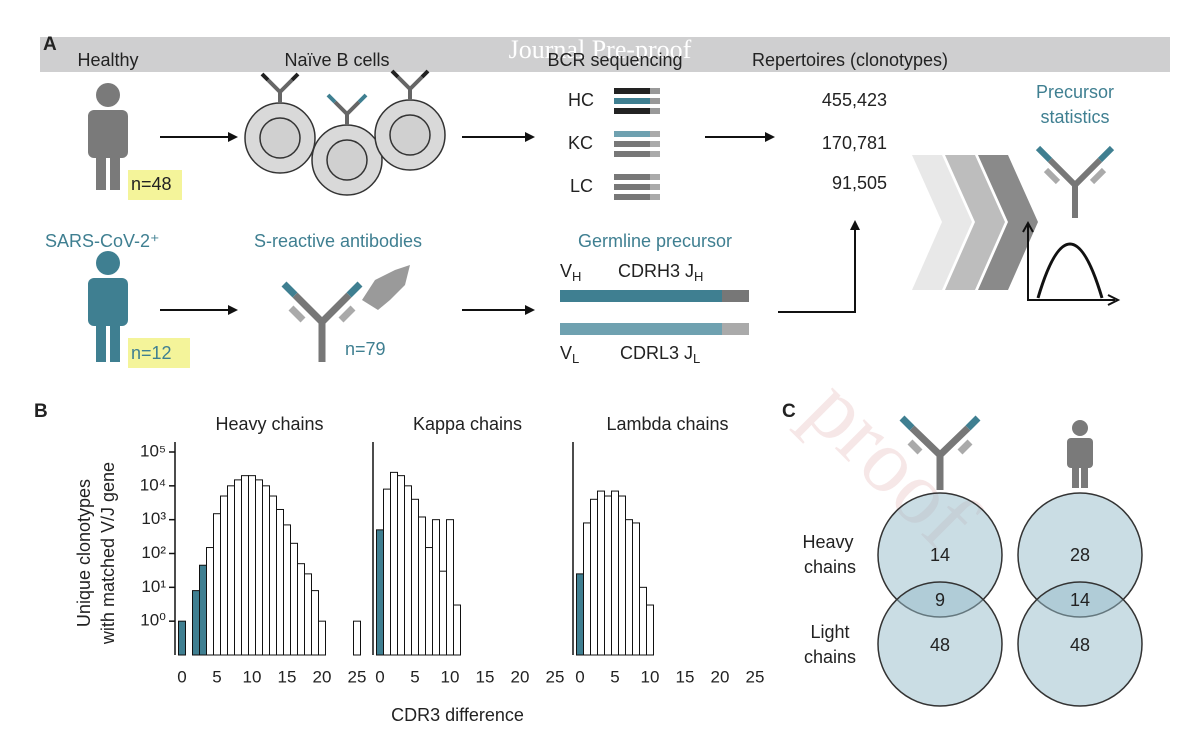  Describe the element at coordinates (854, 143) in the screenshot. I see `clonotype-count: 170,781` at that location.